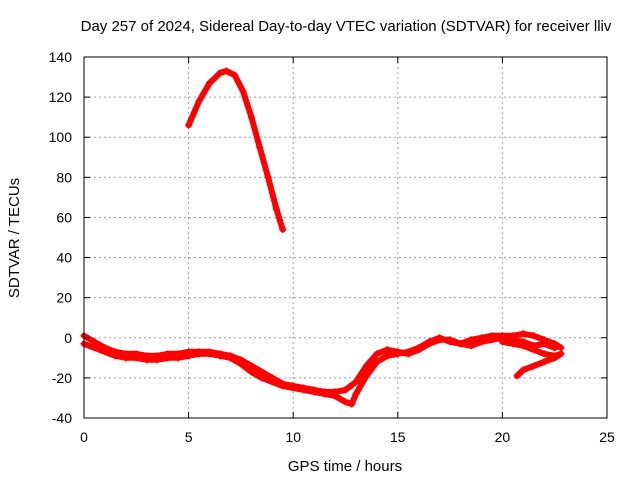 The image size is (640, 480). What do you see at coordinates (61, 137) in the screenshot?
I see `y-tick-label: 100` at bounding box center [61, 137].